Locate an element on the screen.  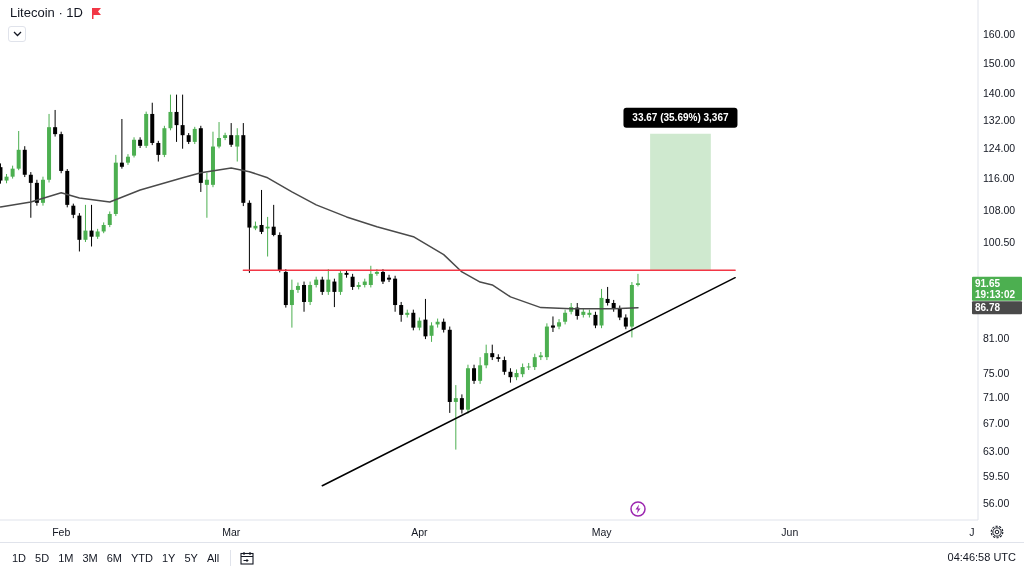
text: 6M is located at coordinates (114, 558).